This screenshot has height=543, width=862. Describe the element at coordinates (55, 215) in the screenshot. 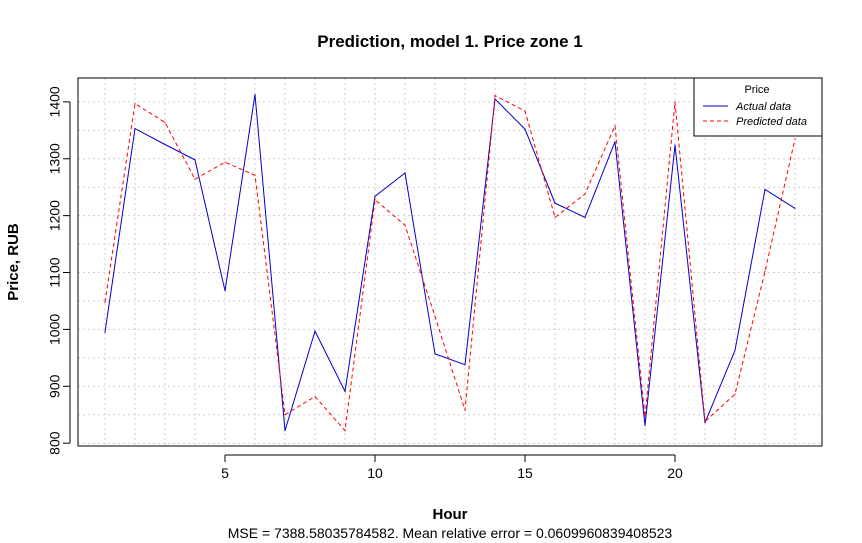

I see `y-tick-label: 1200` at that location.